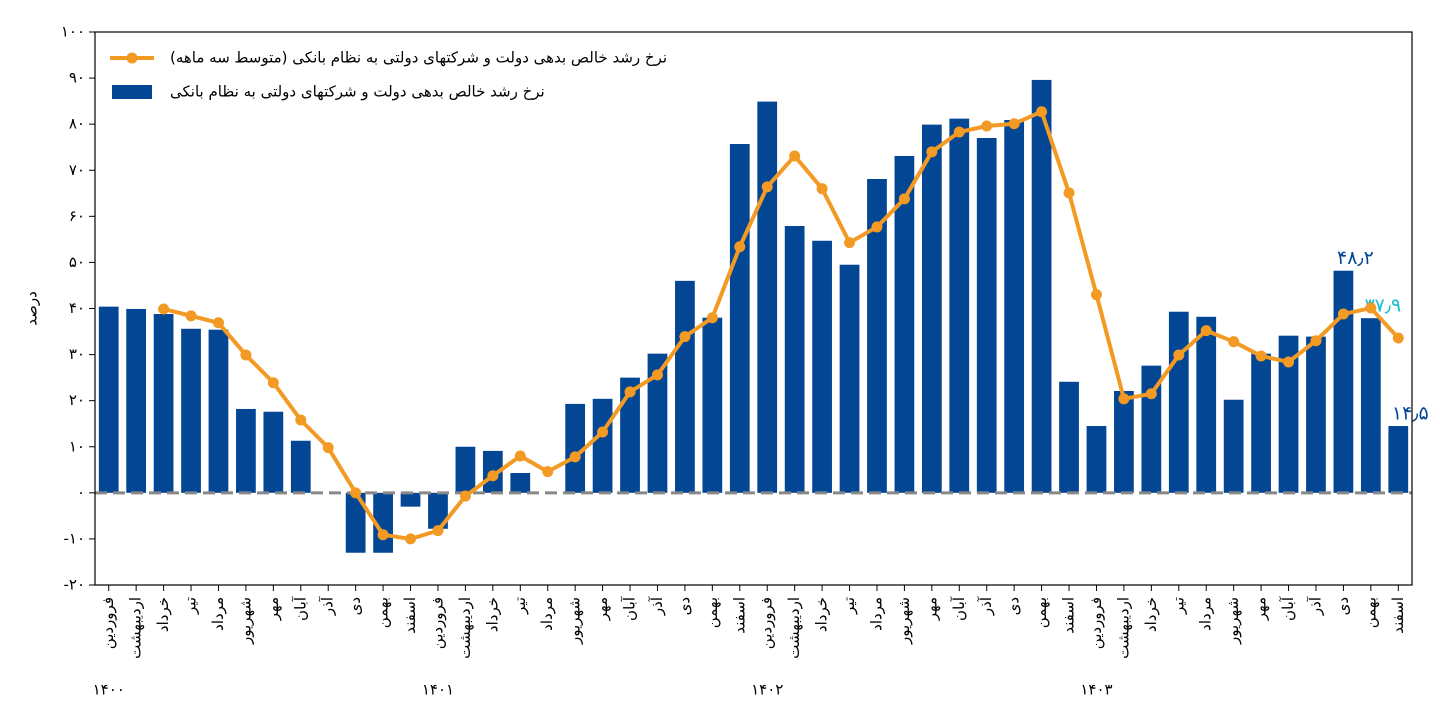 This screenshot has width=1440, height=720. I want to click on year-label: ۱۴۰۰, so click(109, 690).